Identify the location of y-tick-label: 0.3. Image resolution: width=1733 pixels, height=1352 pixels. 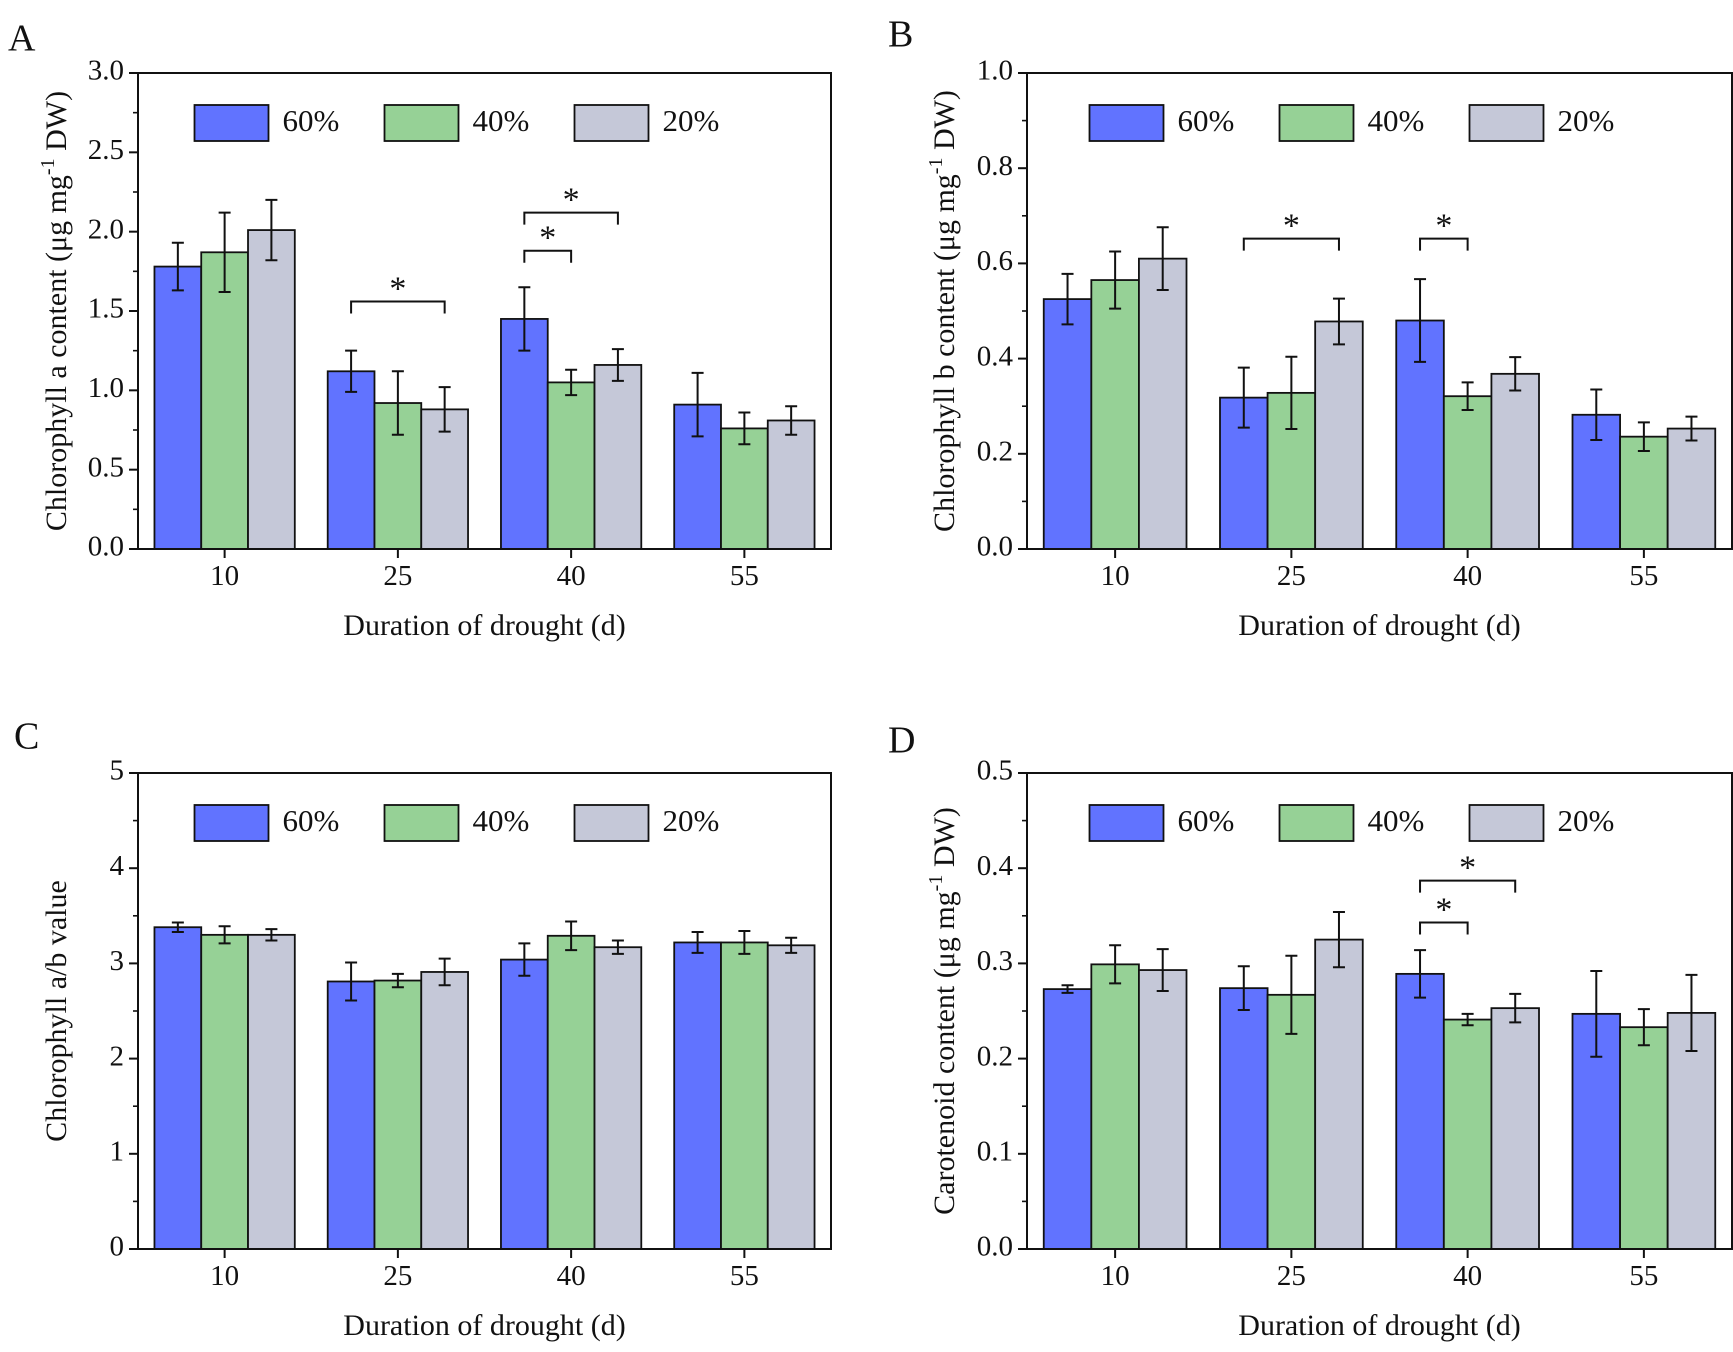
(995, 961).